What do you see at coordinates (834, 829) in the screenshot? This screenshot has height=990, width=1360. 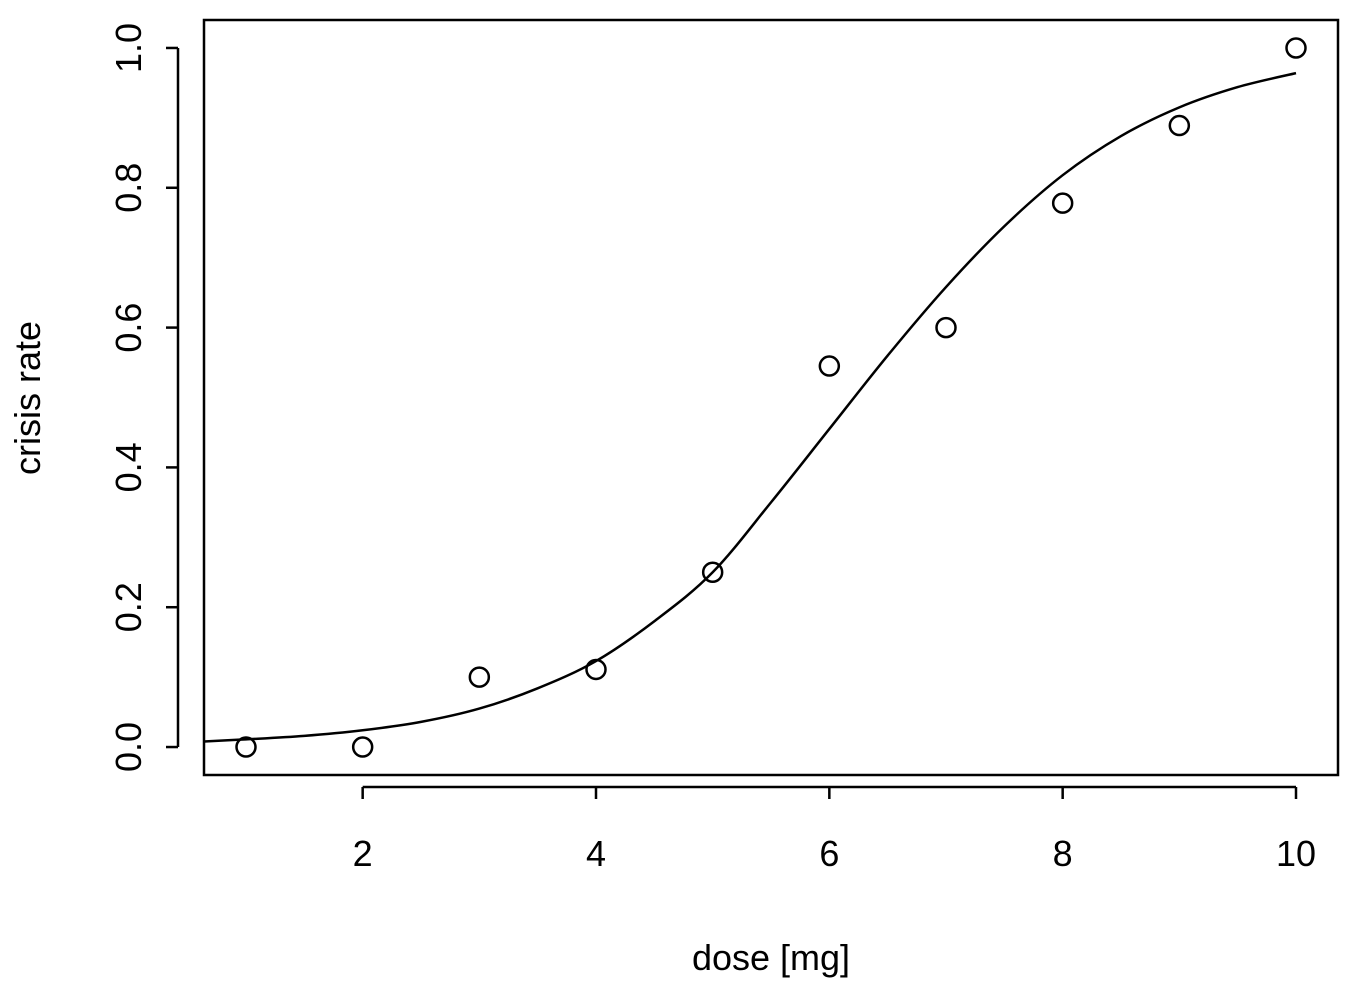 I see `x-axis: 2 4 6 8 10` at bounding box center [834, 829].